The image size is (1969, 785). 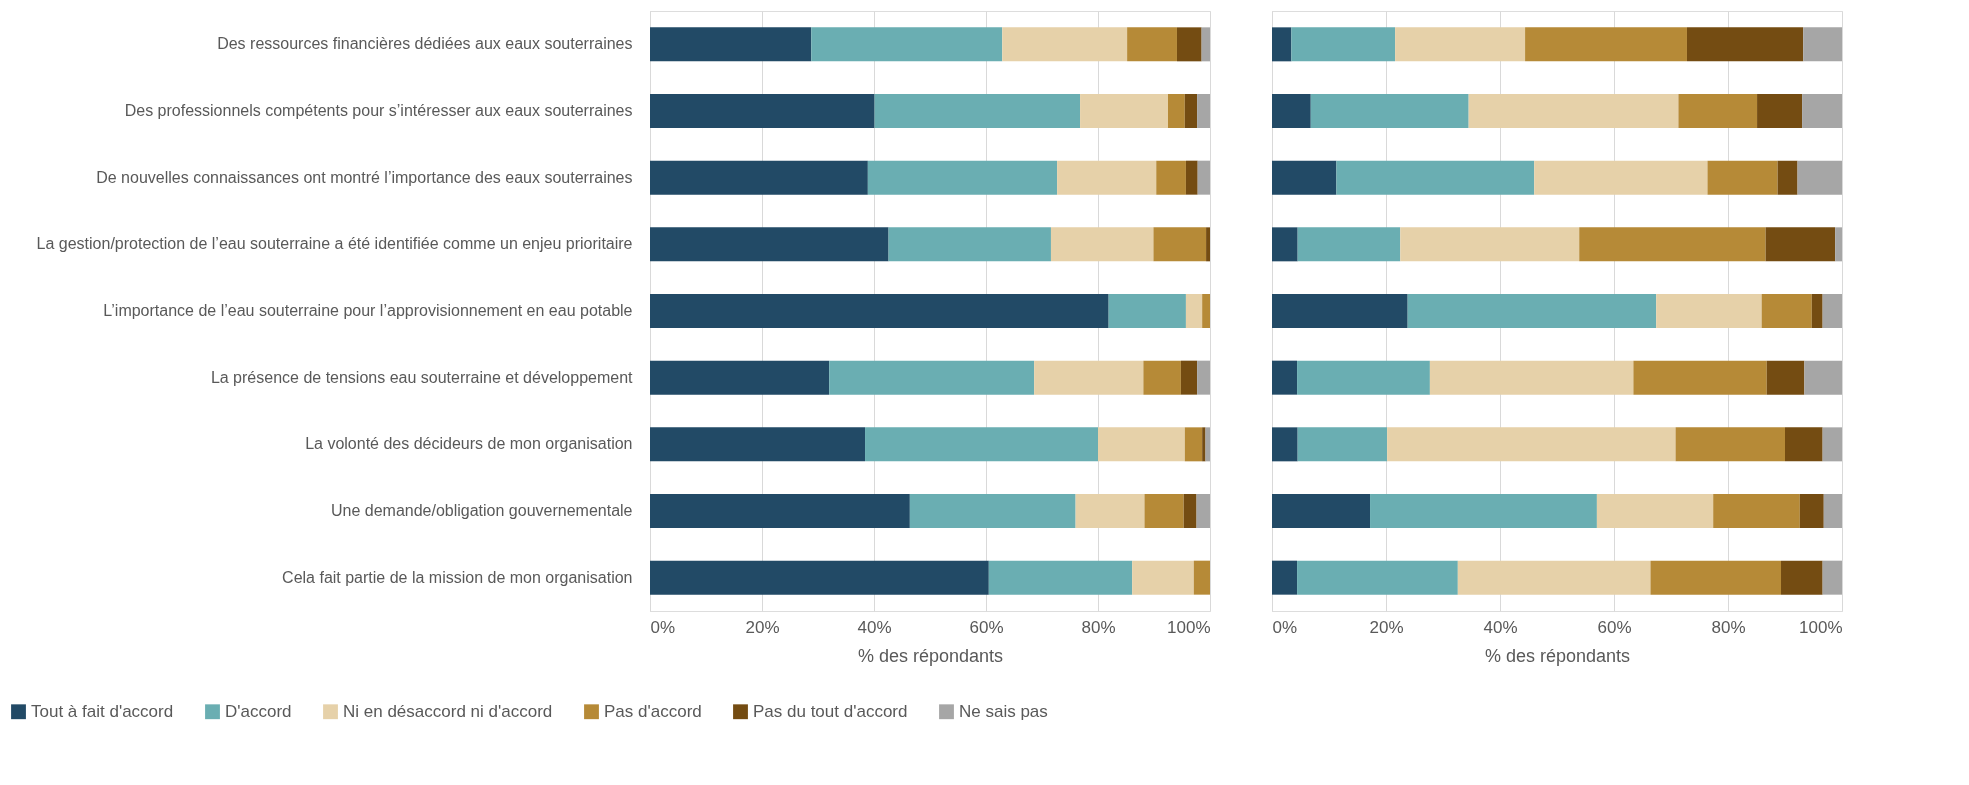 What do you see at coordinates (1003, 711) in the screenshot?
I see `legend-label: Ne sais pas` at bounding box center [1003, 711].